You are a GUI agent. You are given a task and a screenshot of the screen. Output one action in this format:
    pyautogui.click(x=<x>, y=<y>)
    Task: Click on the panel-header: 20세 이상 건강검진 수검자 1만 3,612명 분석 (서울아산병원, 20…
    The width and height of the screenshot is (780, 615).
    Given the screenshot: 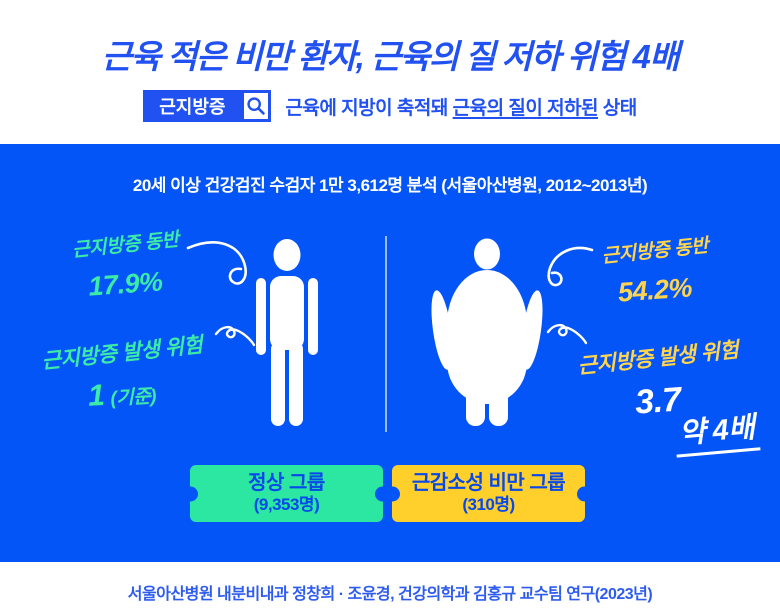 What is the action you would take?
    pyautogui.click(x=390, y=185)
    